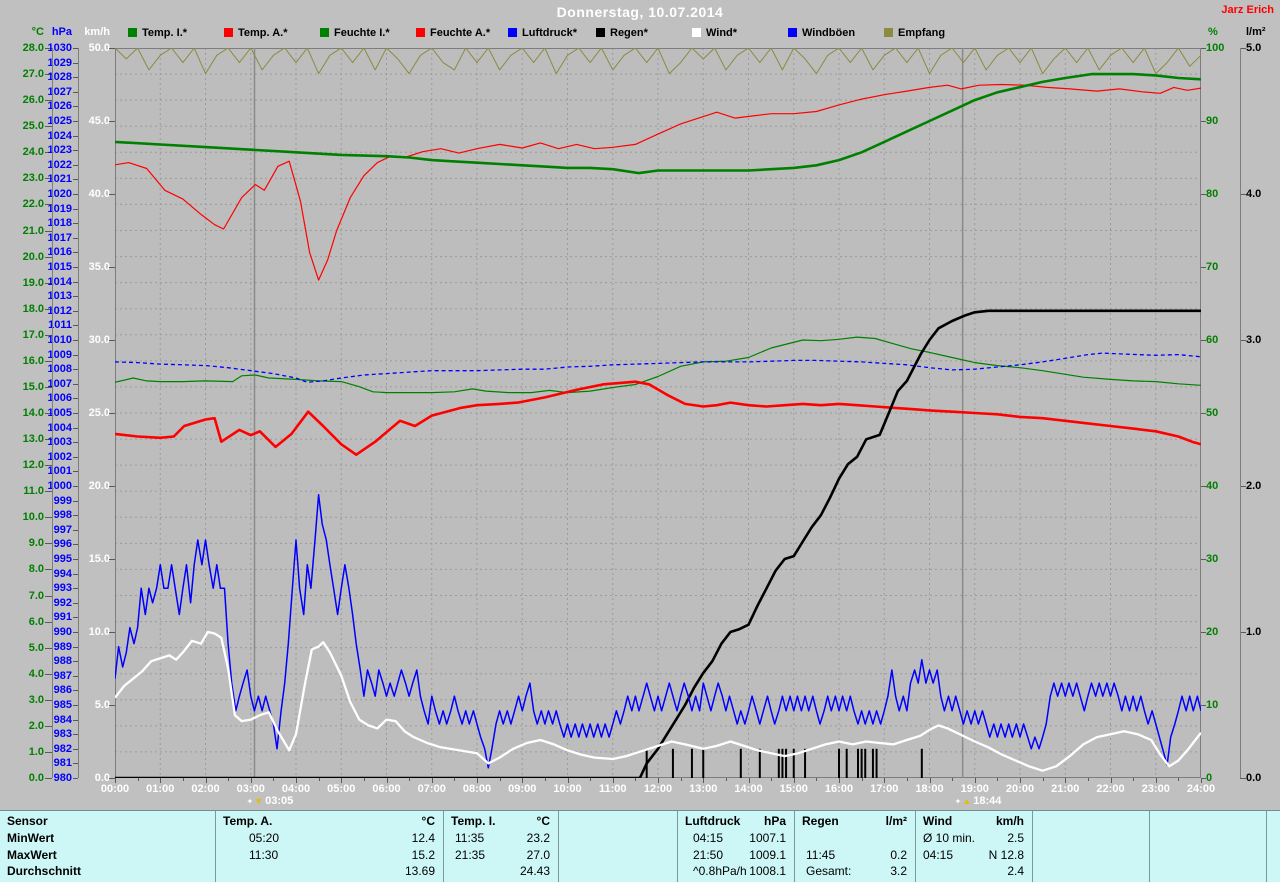 The image size is (1280, 882). What do you see at coordinates (59, 471) in the screenshot?
I see `tick-hpa: 1001` at bounding box center [59, 471].